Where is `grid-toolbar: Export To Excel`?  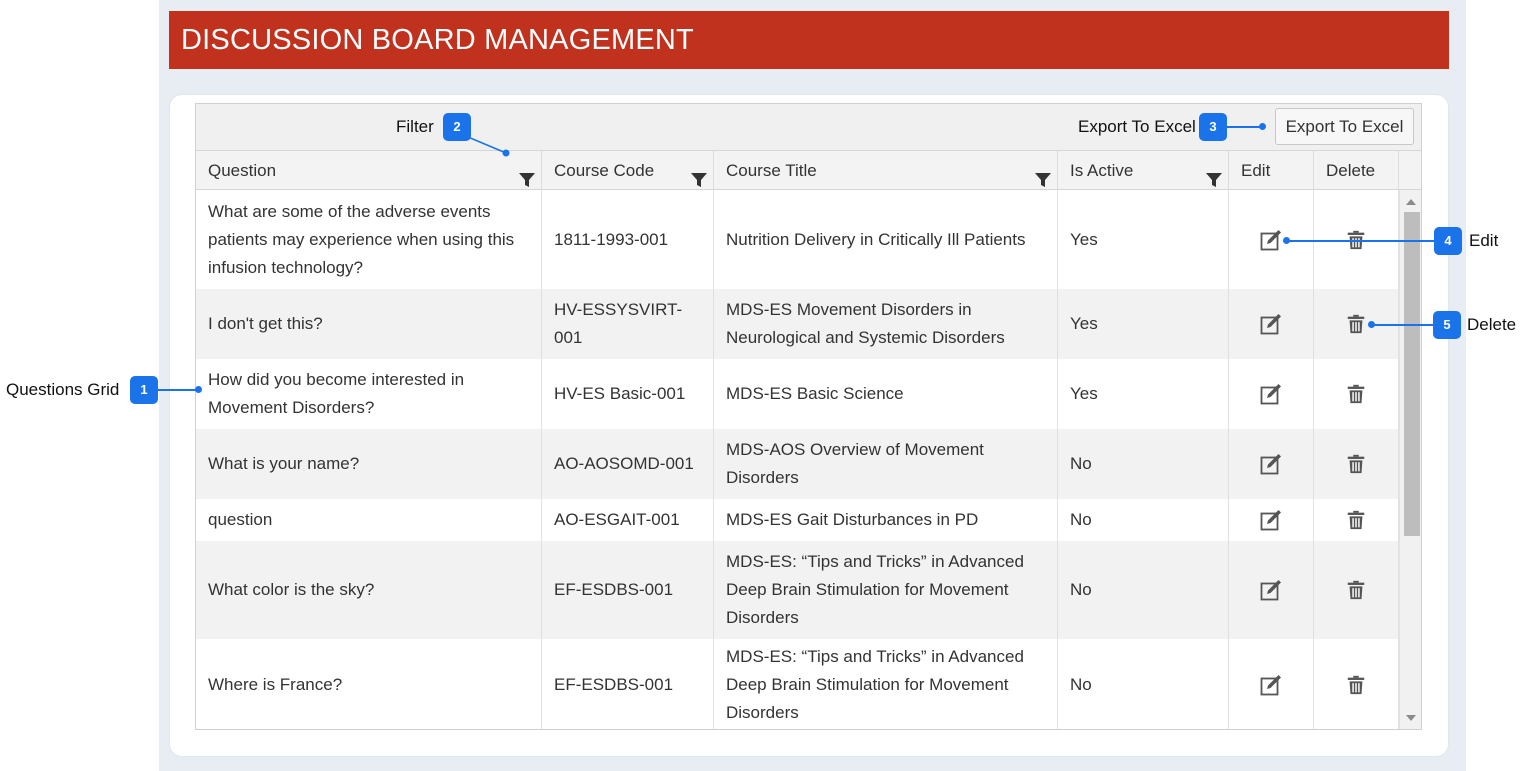 grid-toolbar: Export To Excel is located at coordinates (808, 127).